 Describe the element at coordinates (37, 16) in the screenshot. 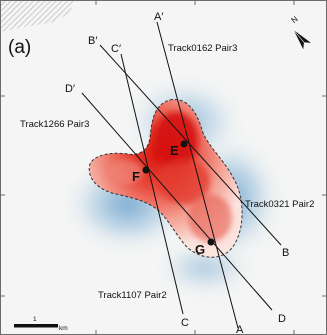

I see `no-data-hatch` at that location.